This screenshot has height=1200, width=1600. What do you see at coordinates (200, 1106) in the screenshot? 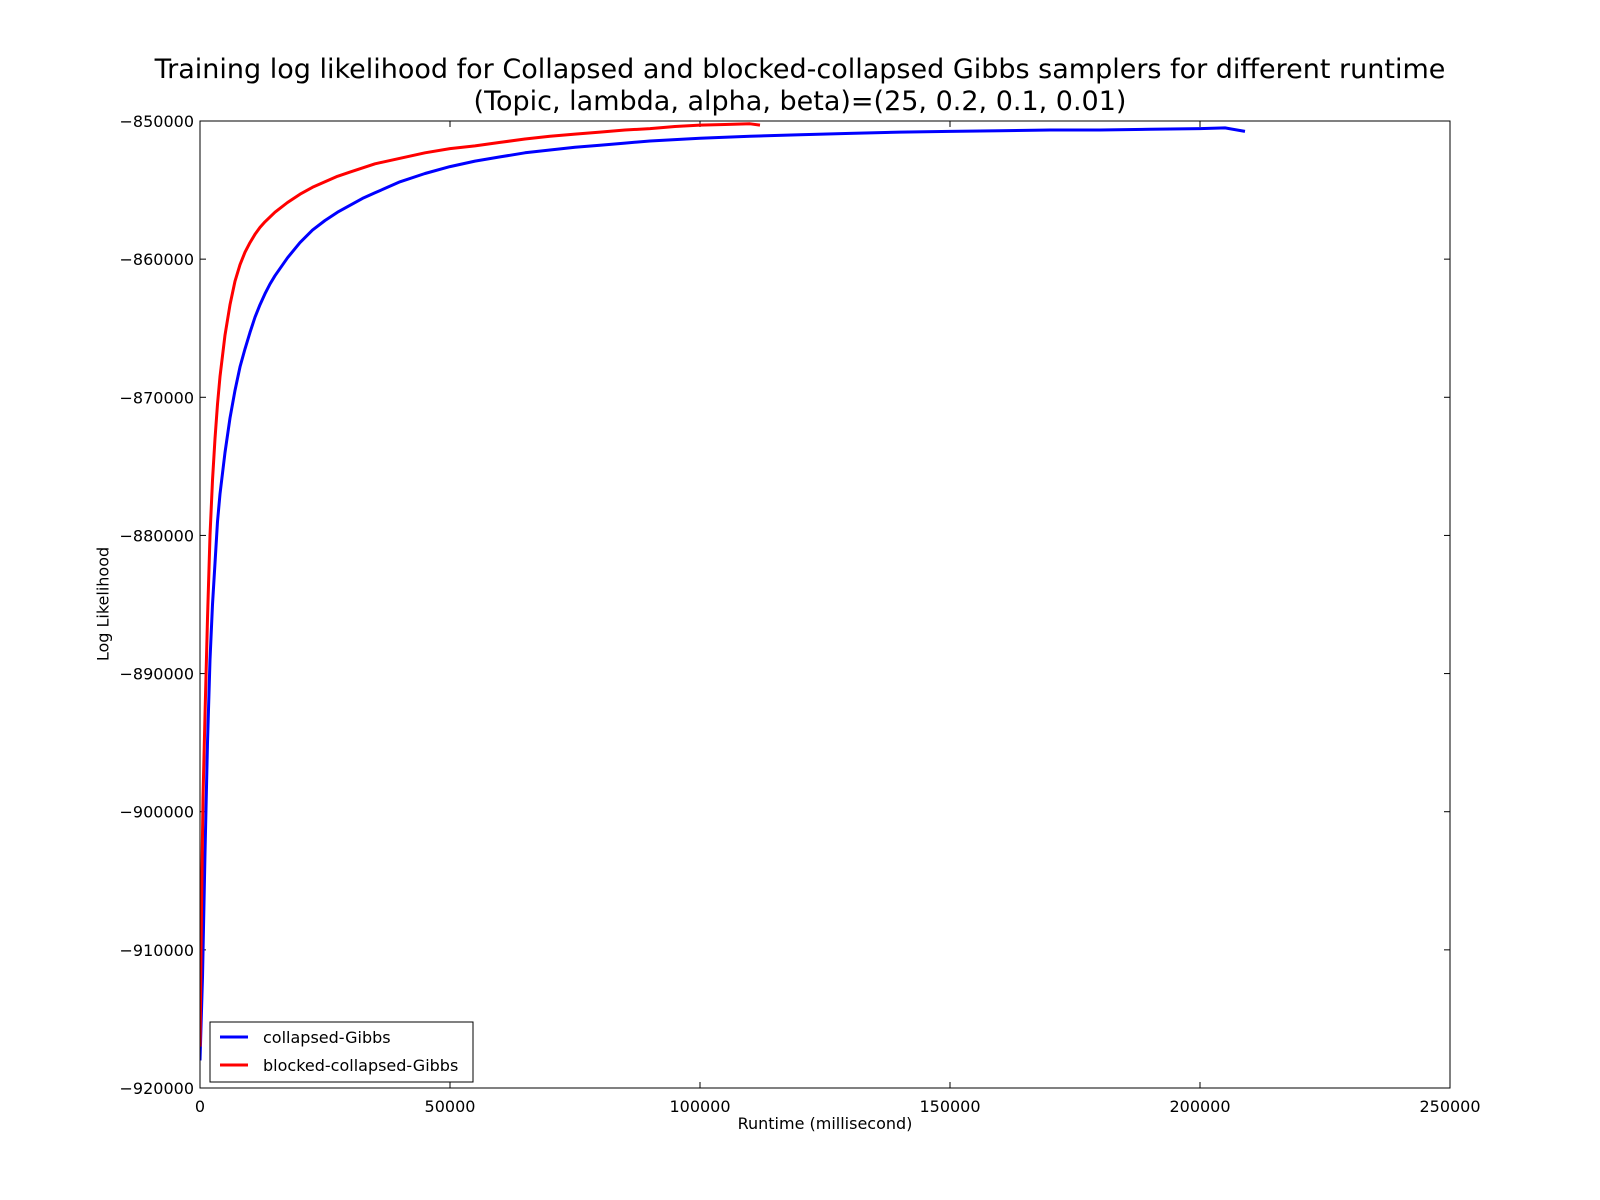
I see `x-tick-label: 0` at bounding box center [200, 1106].